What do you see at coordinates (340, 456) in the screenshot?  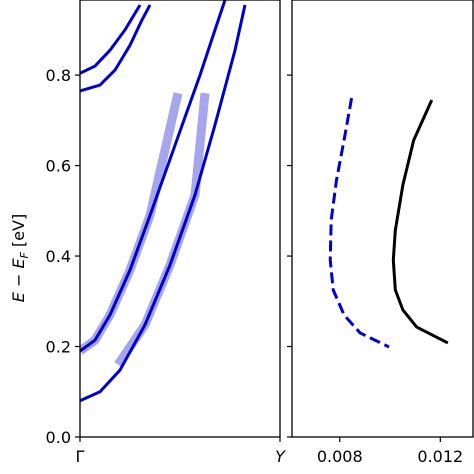 I see `x-tick-label: 0.008` at bounding box center [340, 456].